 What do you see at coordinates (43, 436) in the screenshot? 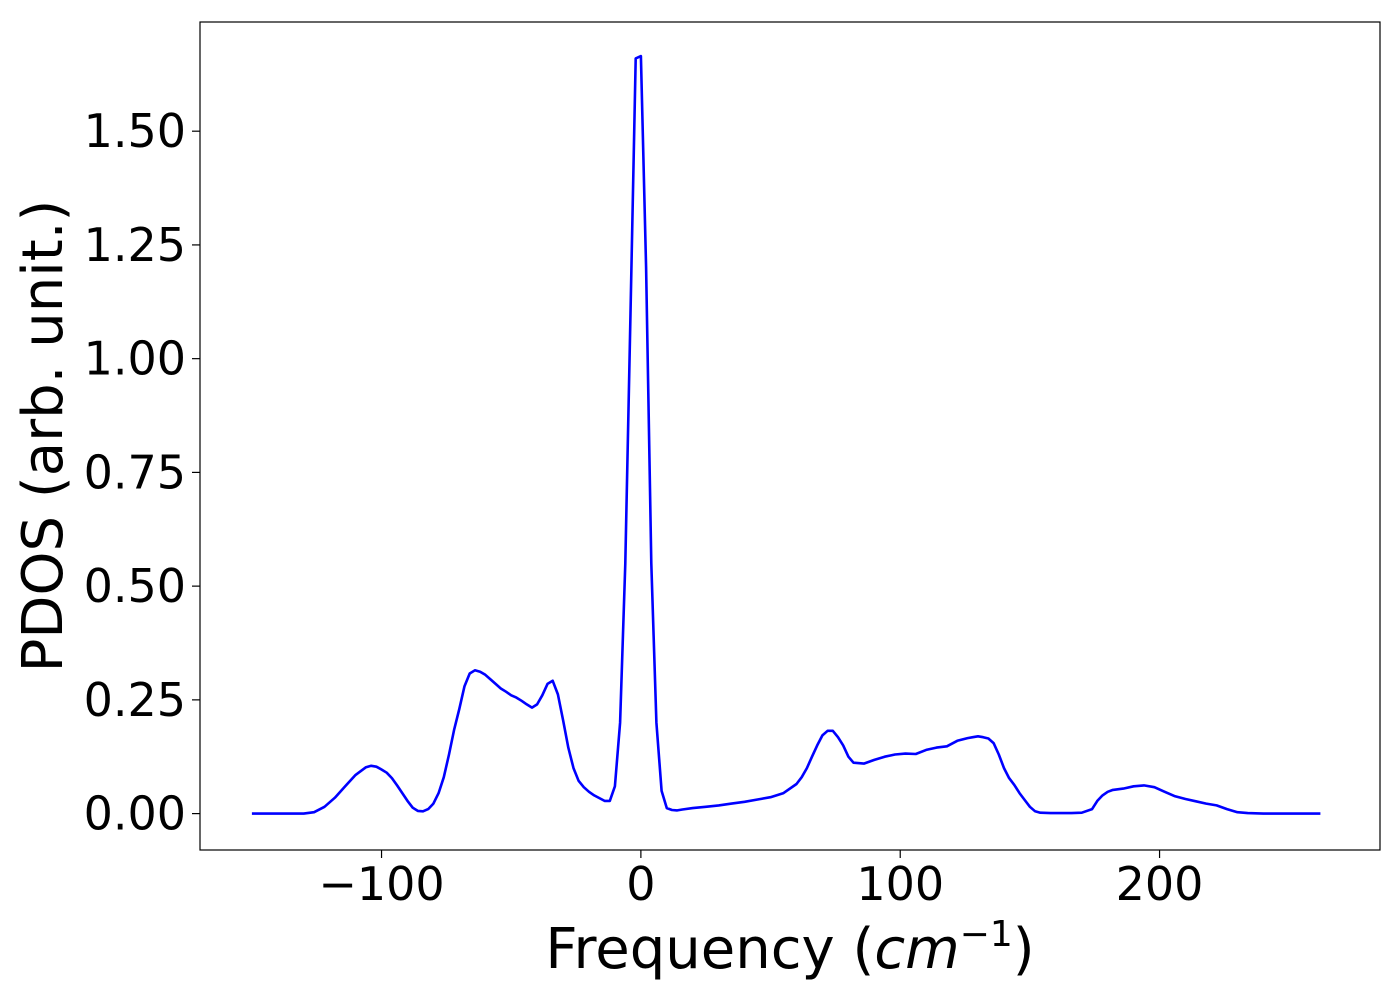
I see `y-axis-title: PDOS (arb. unit.)` at bounding box center [43, 436].